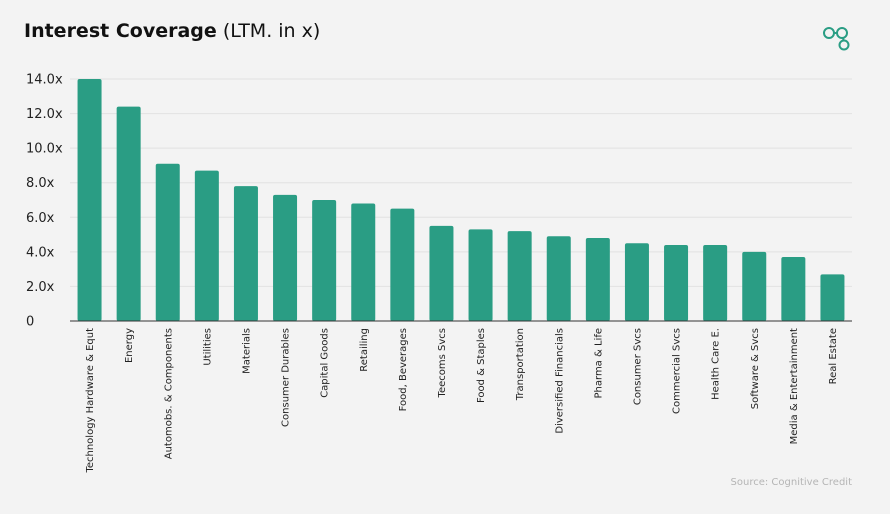 The image size is (890, 514). Describe the element at coordinates (364, 350) in the screenshot. I see `x-tick-label: Retailing` at that location.